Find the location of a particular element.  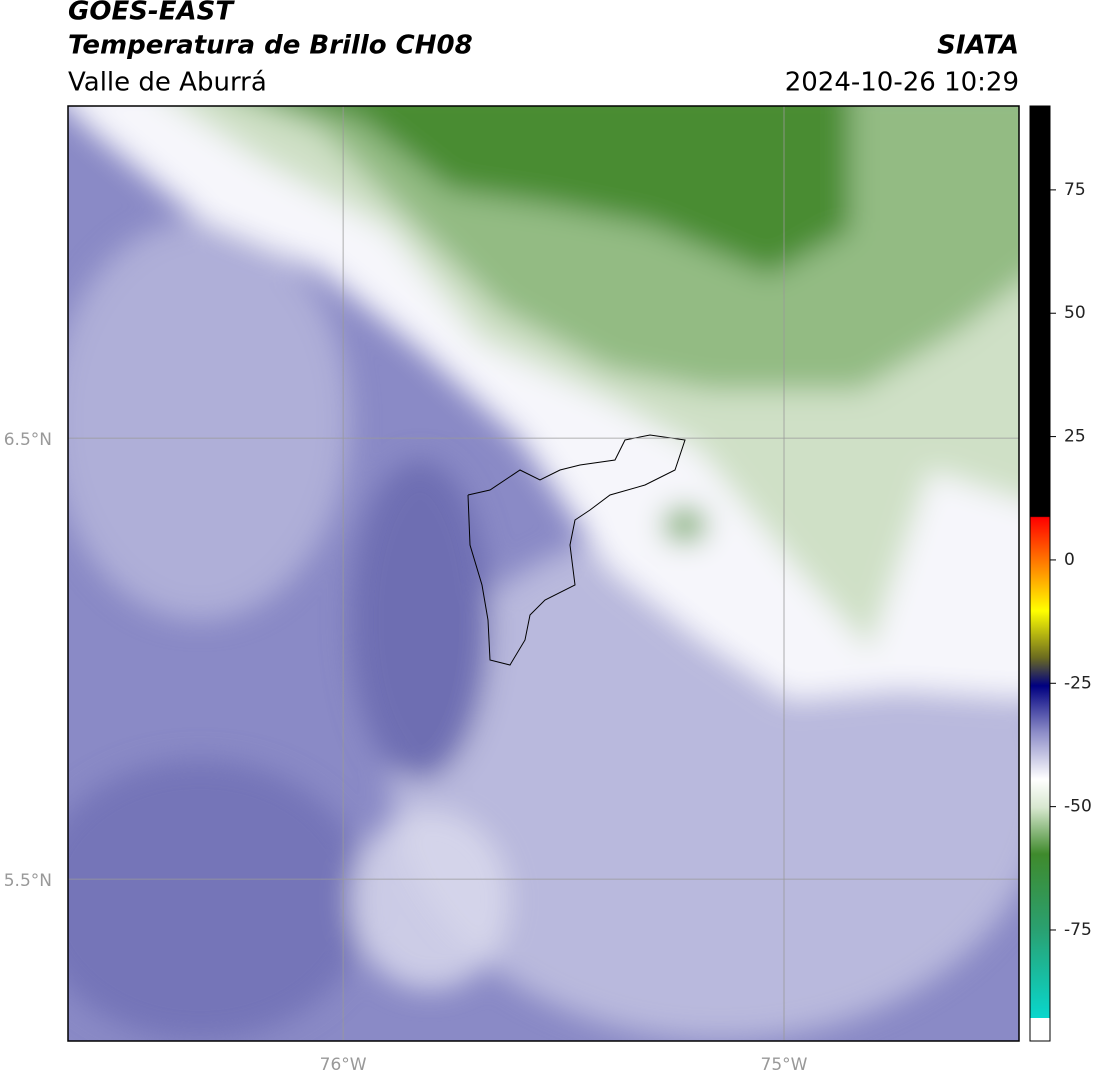

colorbar is located at coordinates (1040, 573).